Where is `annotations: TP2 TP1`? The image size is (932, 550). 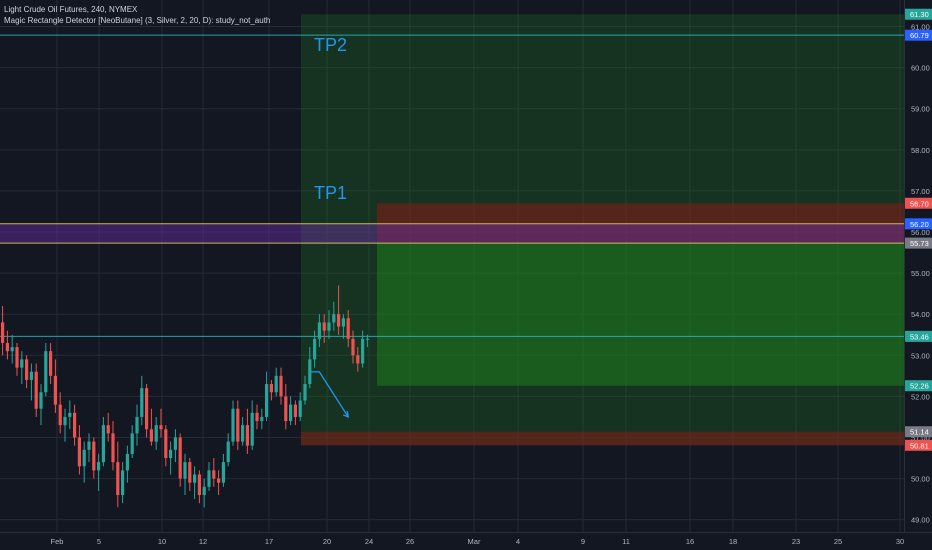 annotations: TP2 TP1 is located at coordinates (330, 119).